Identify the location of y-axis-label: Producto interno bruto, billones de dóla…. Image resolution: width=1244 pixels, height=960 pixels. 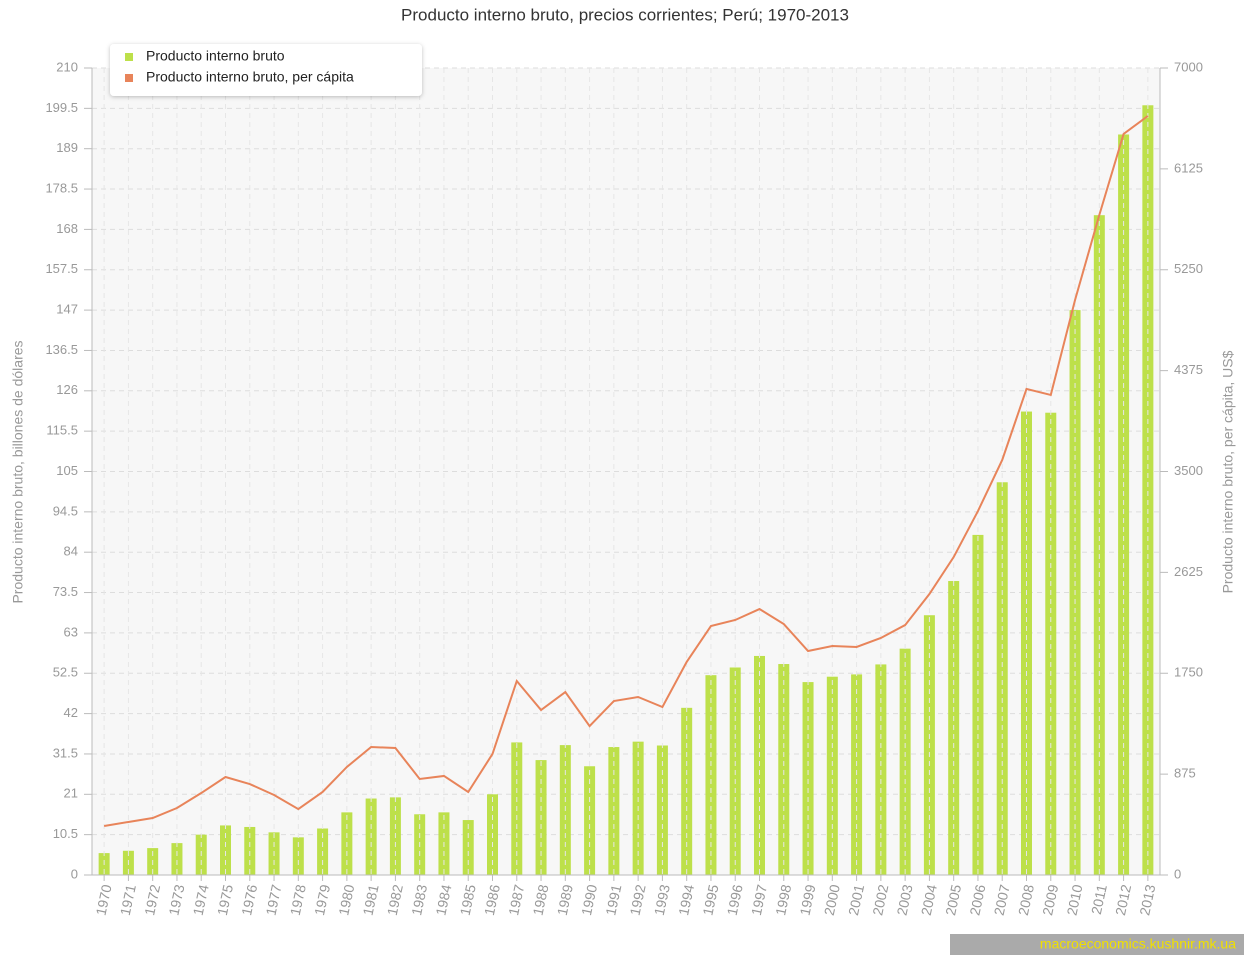
(18, 471).